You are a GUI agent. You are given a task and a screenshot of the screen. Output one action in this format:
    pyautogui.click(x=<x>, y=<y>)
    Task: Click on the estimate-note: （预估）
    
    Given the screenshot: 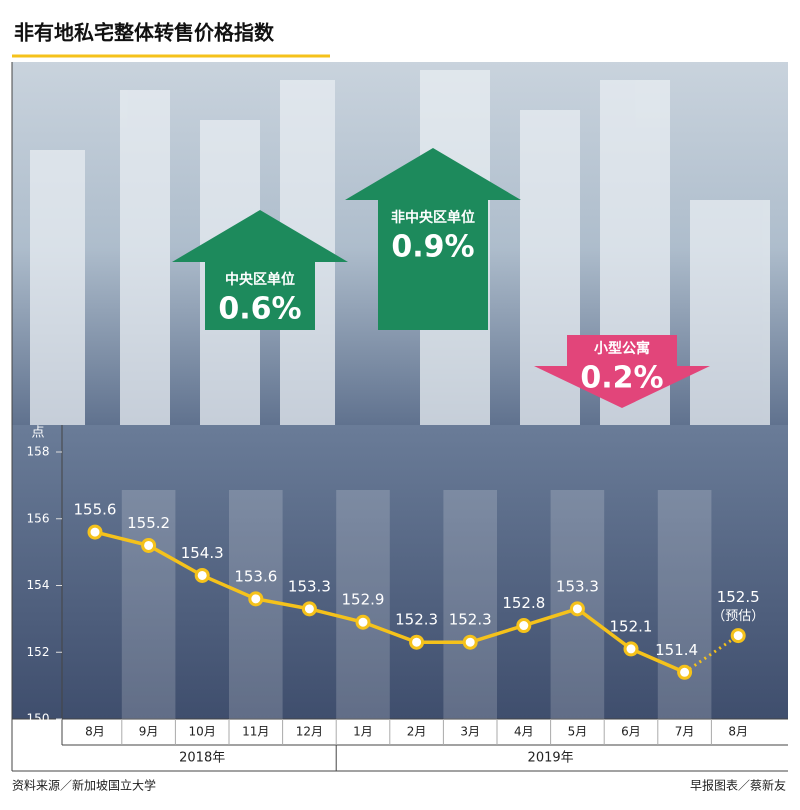 What is the action you would take?
    pyautogui.click(x=738, y=616)
    